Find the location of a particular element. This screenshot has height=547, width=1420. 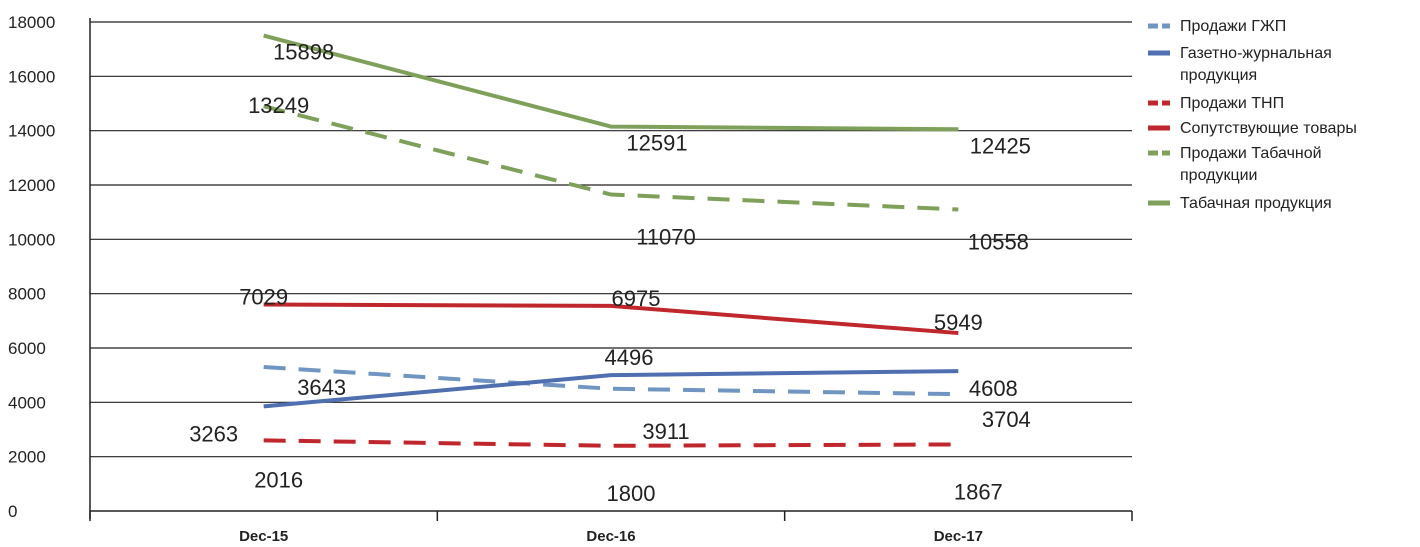

x-tick-labels: Dec-15 Dec-16 Dec-17 is located at coordinates (611, 536).